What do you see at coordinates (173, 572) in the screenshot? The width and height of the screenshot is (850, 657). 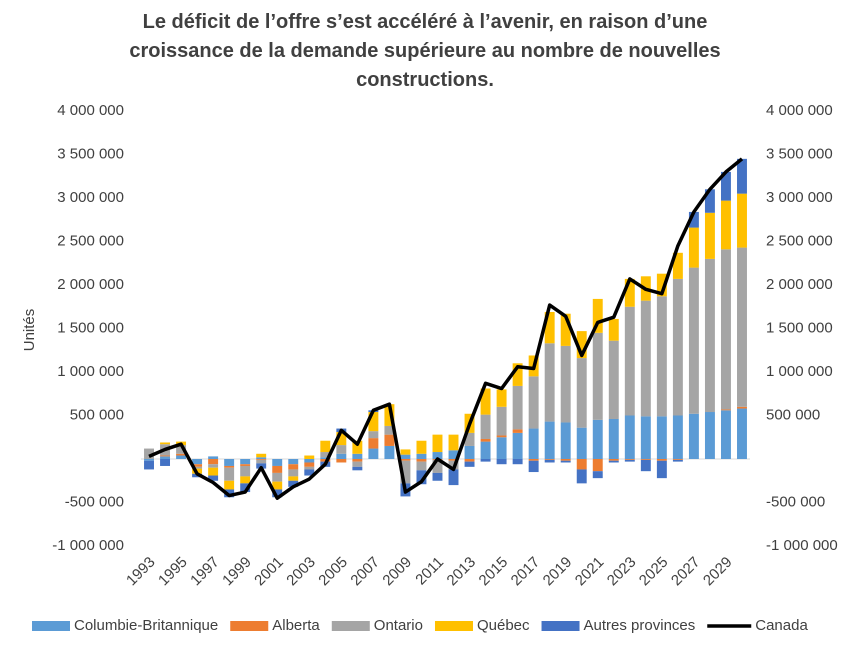 I see `x-tick-label: 1995` at bounding box center [173, 572].